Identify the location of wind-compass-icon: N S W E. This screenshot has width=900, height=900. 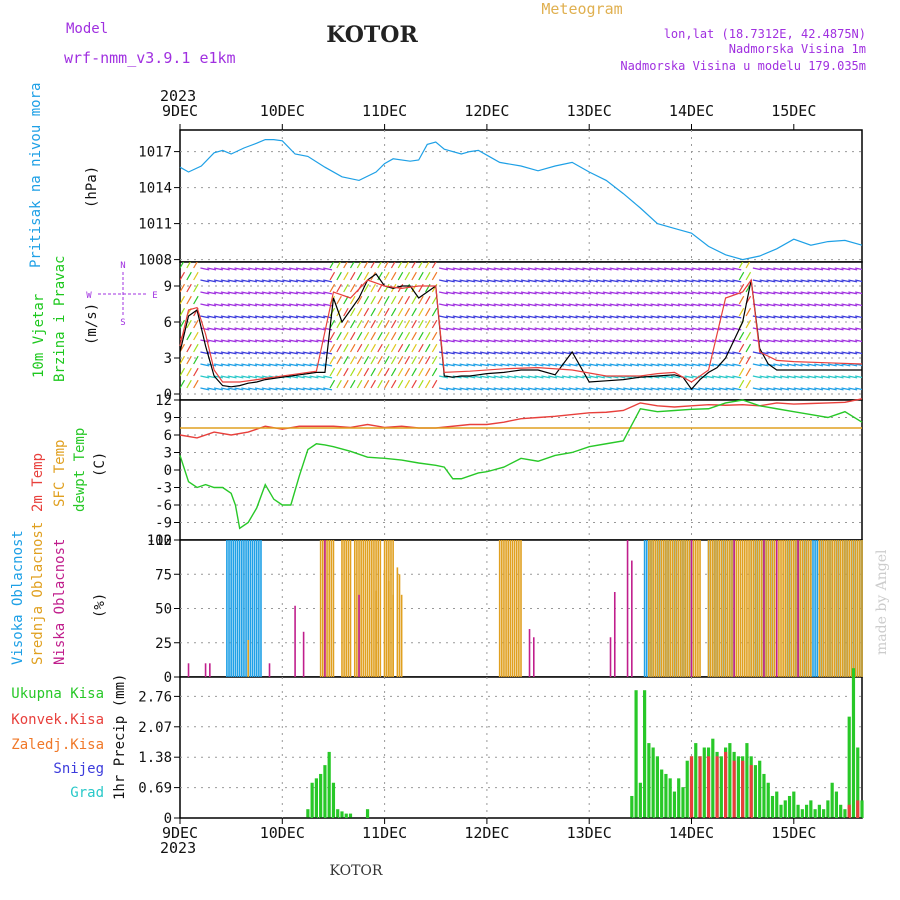
(121, 294).